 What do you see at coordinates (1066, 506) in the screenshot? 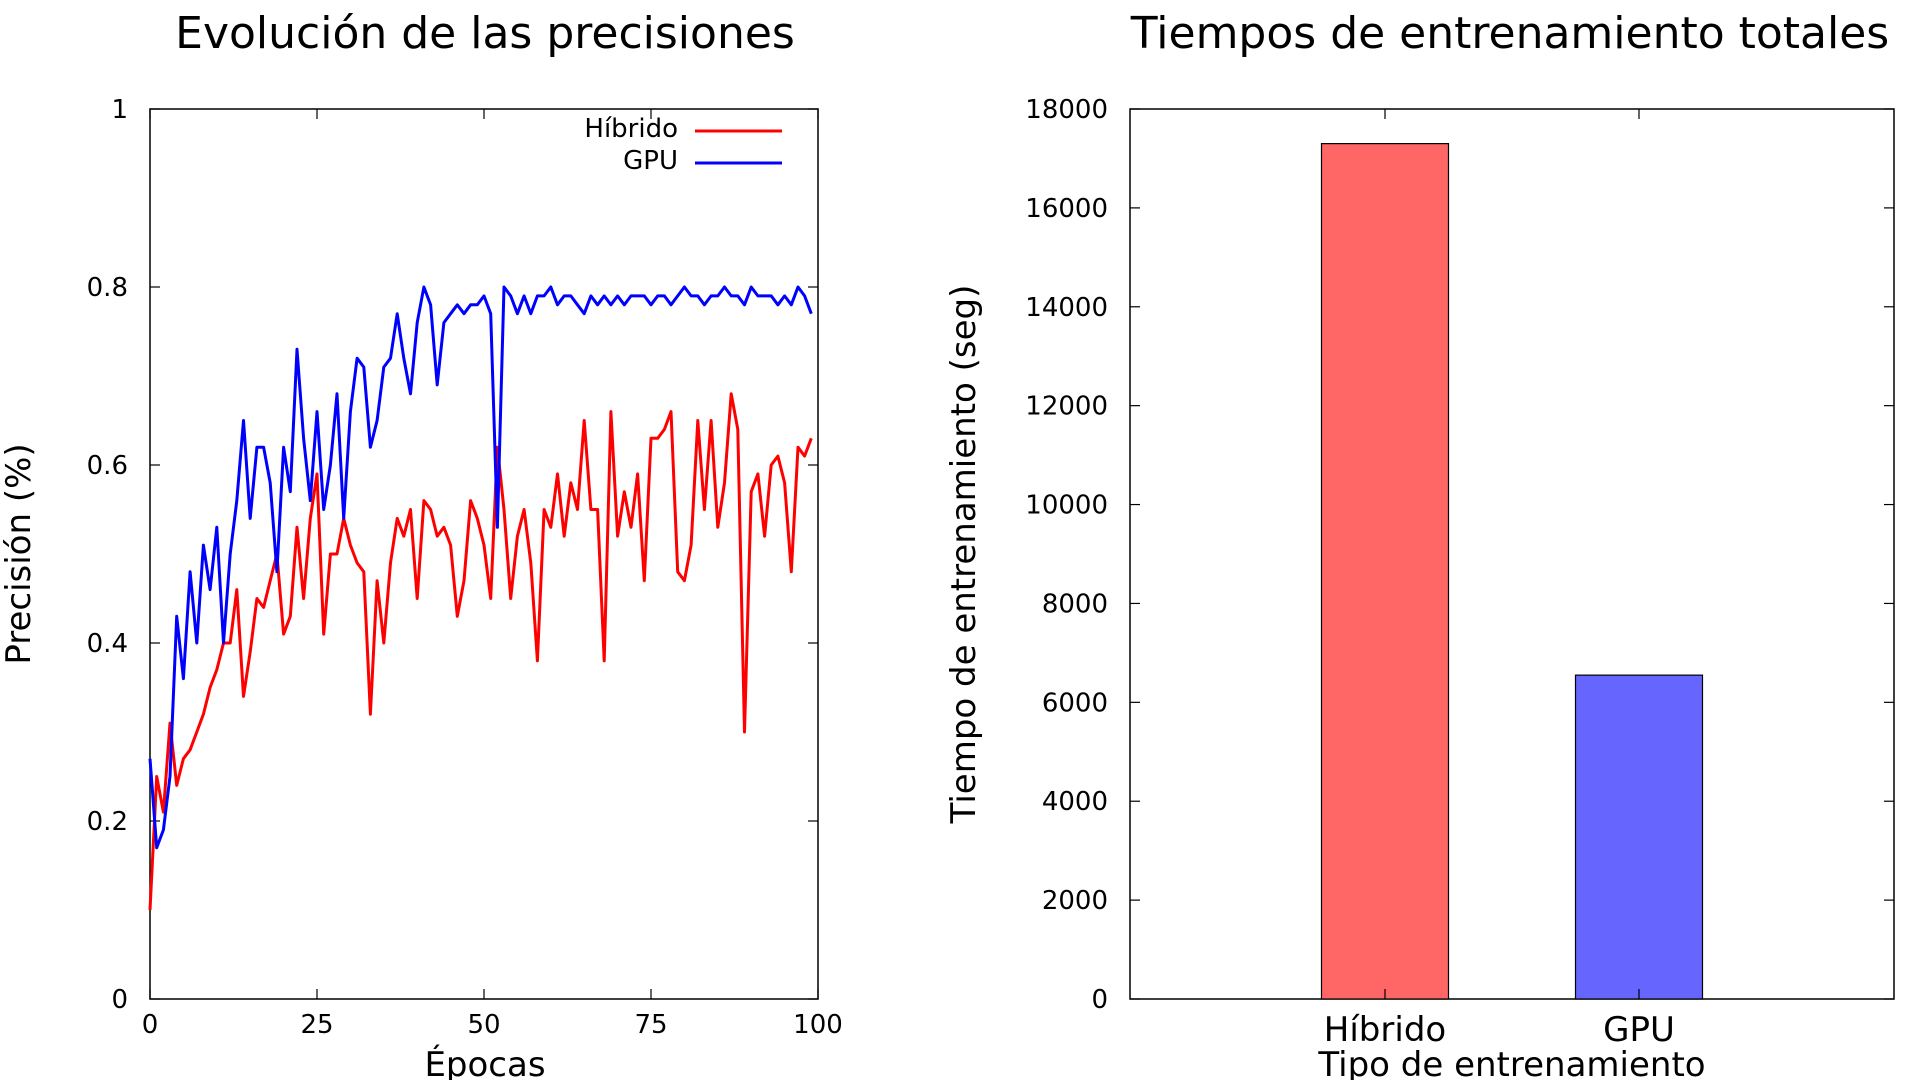
I see `time-y-tick-label: 10000` at bounding box center [1066, 506].